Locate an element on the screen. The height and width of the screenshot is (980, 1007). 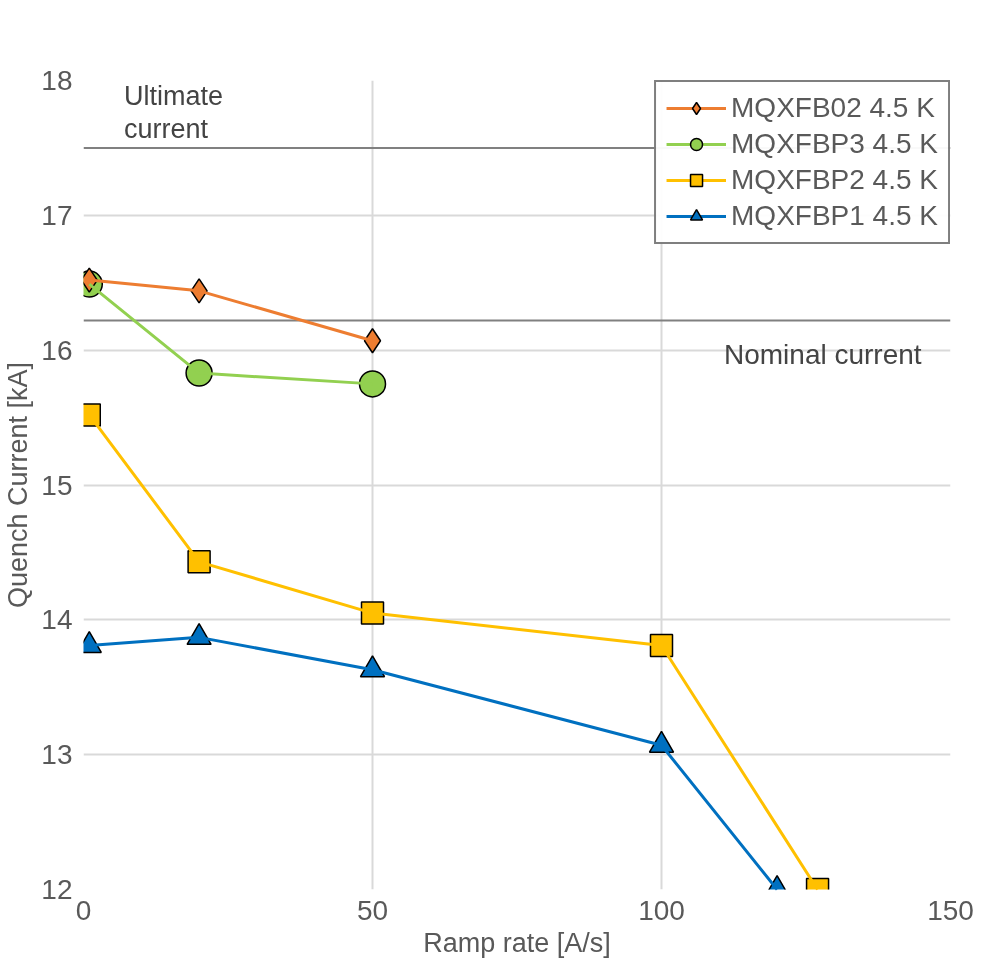
x-tick-label: 50 is located at coordinates (372, 910).